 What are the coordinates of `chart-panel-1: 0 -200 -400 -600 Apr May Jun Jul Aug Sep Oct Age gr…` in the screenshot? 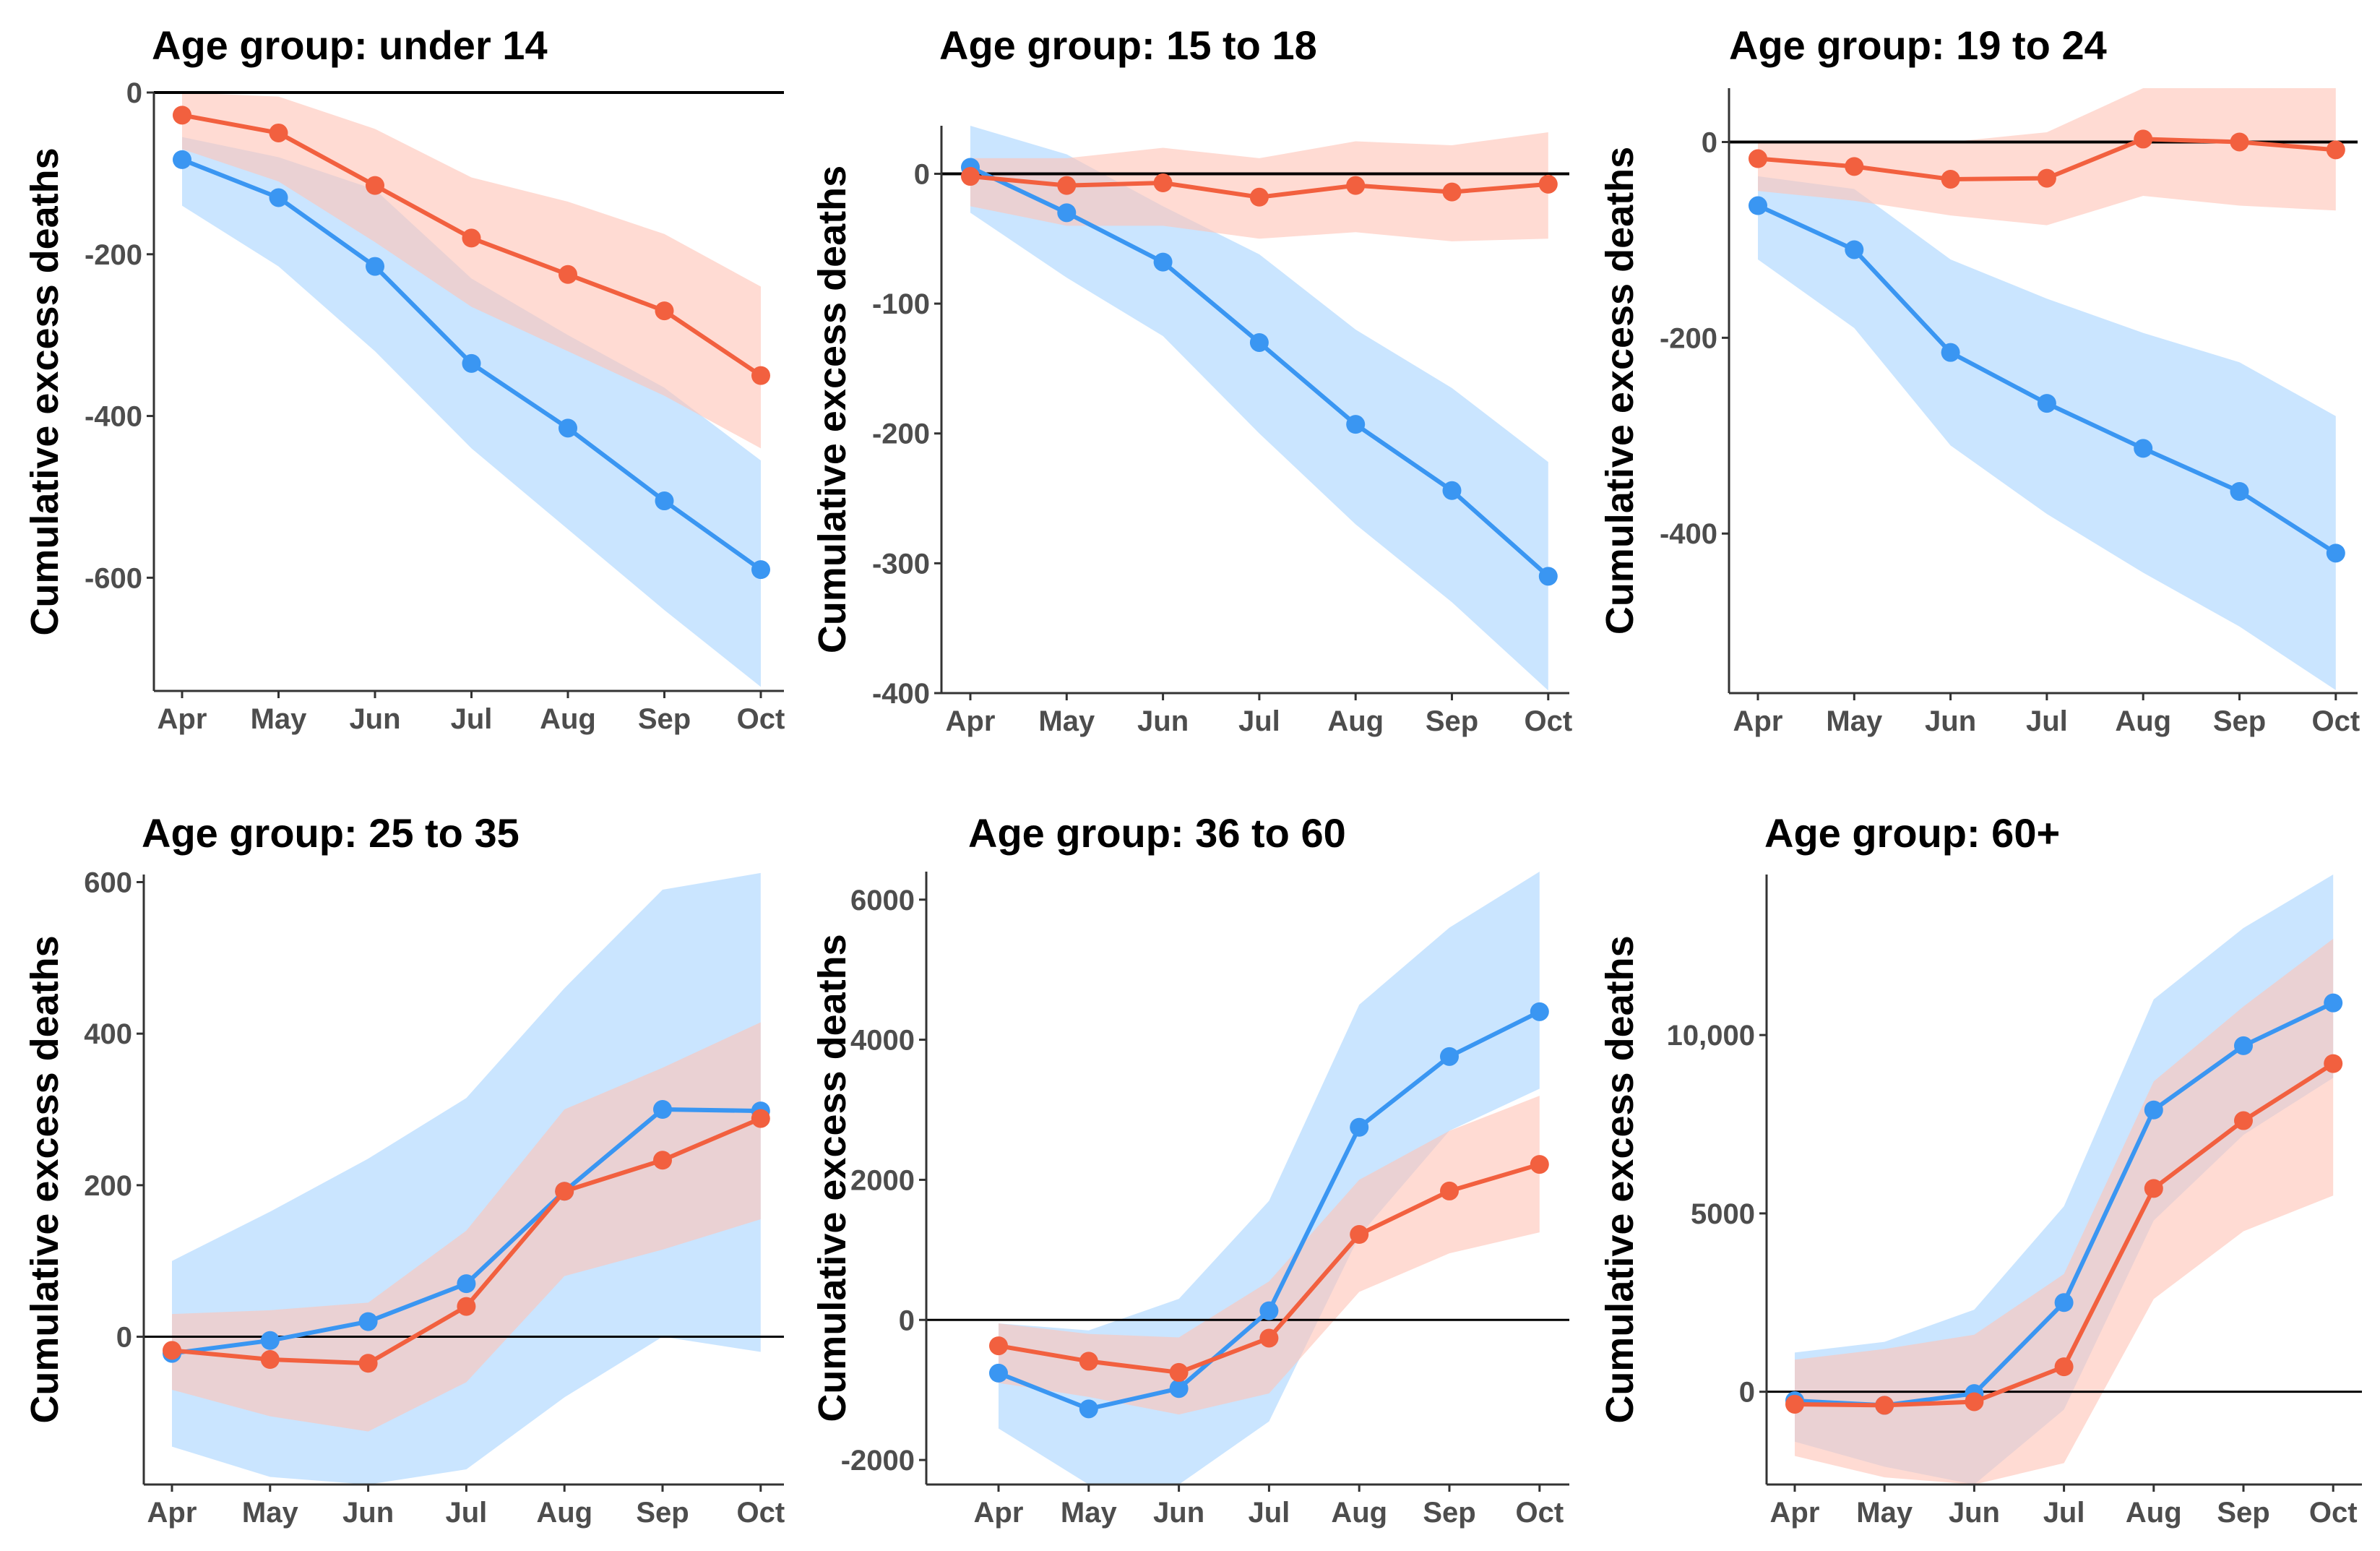 It's located at (404, 378).